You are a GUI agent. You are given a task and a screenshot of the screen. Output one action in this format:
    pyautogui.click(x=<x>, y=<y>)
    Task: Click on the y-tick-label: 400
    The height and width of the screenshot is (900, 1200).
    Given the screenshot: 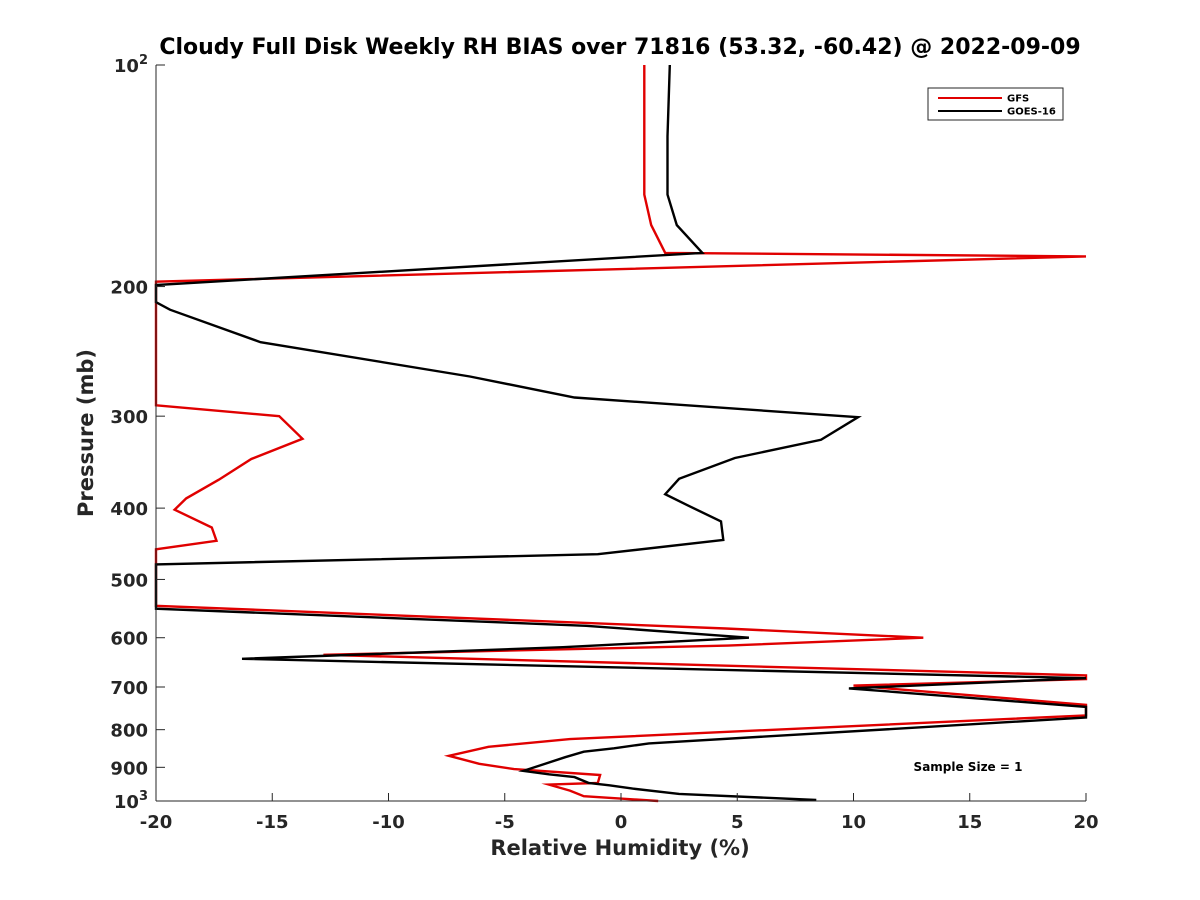 What is the action you would take?
    pyautogui.click(x=129, y=509)
    